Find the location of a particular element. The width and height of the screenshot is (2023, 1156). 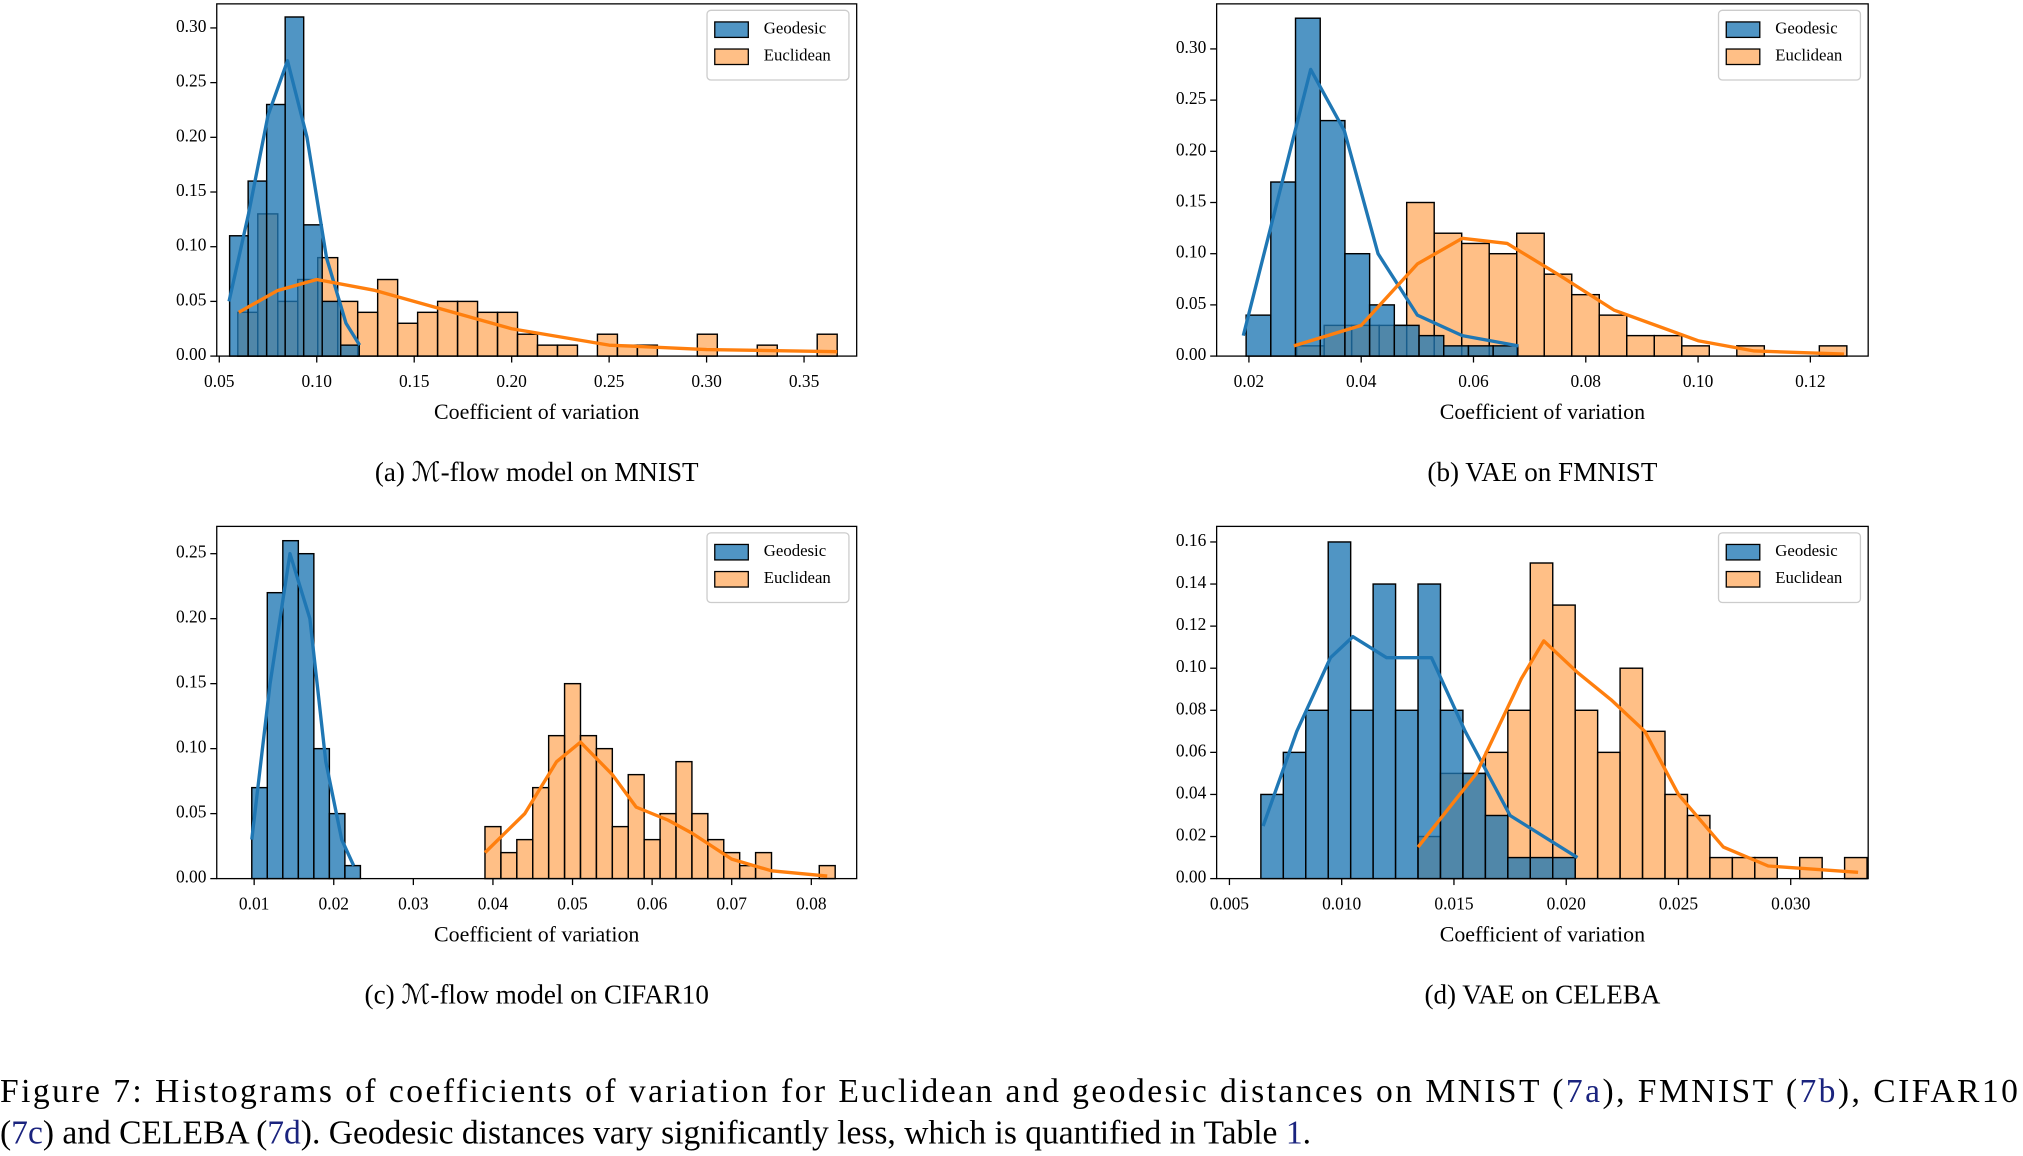

x-tick-label: 0.07 is located at coordinates (731, 904).